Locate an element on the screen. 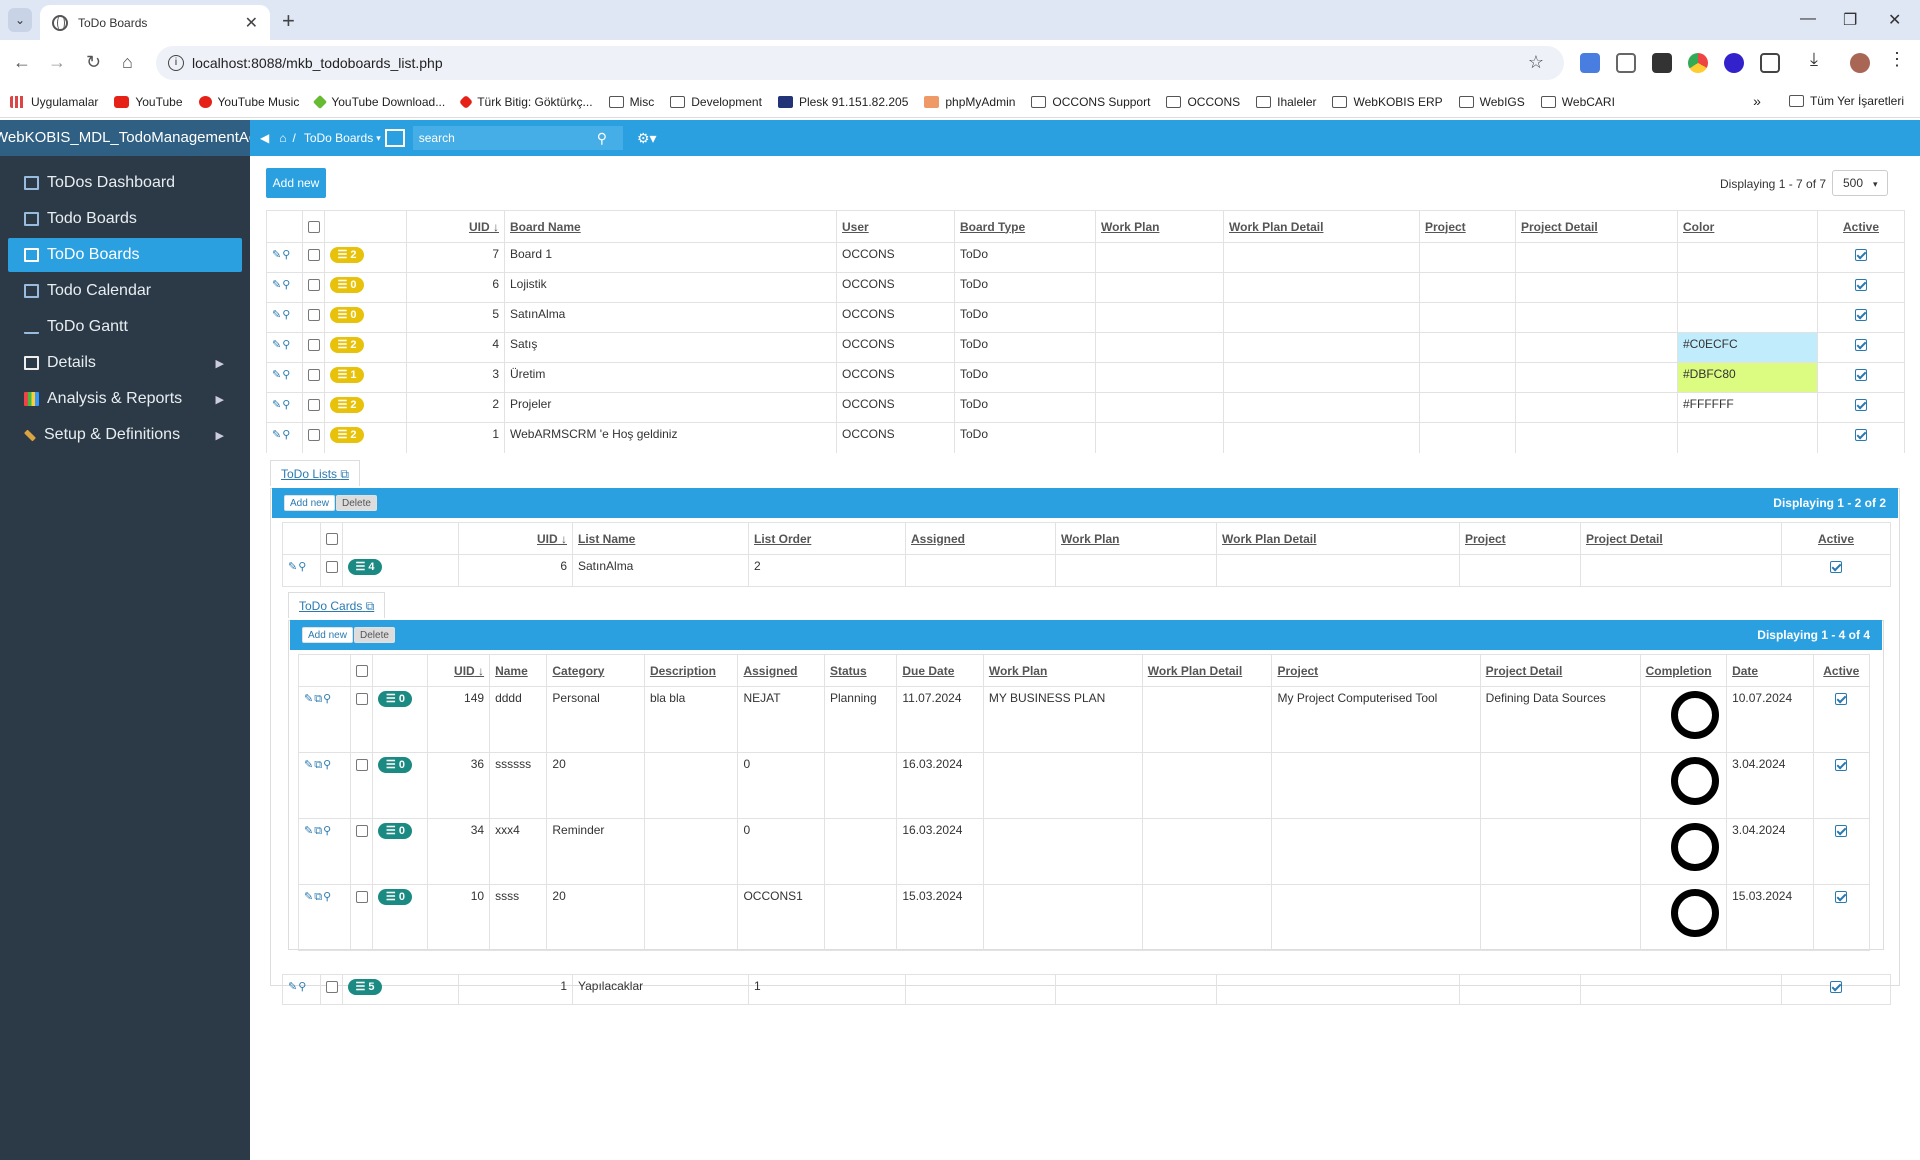 The width and height of the screenshot is (1920, 1160). bookmark-item: WebCARI is located at coordinates (1577, 102).